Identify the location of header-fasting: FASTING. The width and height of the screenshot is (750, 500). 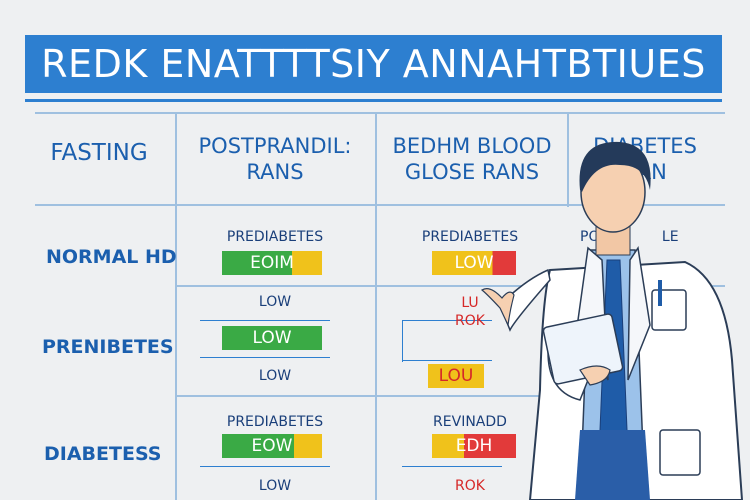
(99, 153).